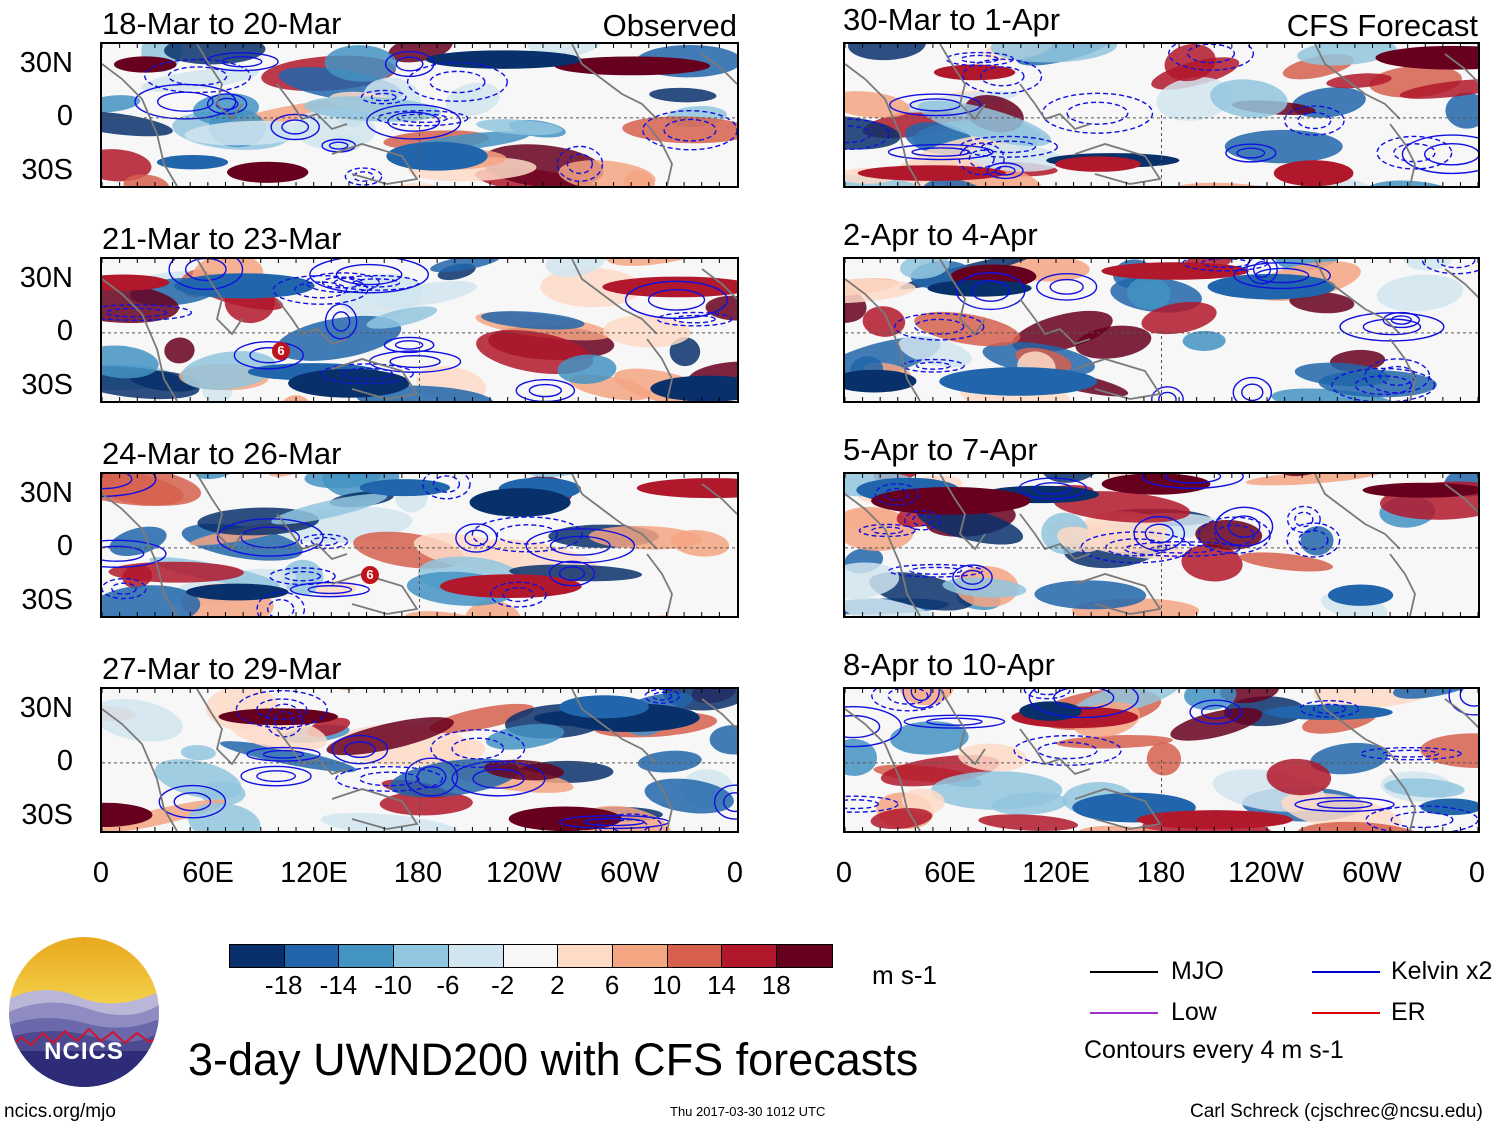  What do you see at coordinates (949, 664) in the screenshot?
I see `panel-title-fcst-4: 8-Apr to 10-Apr` at bounding box center [949, 664].